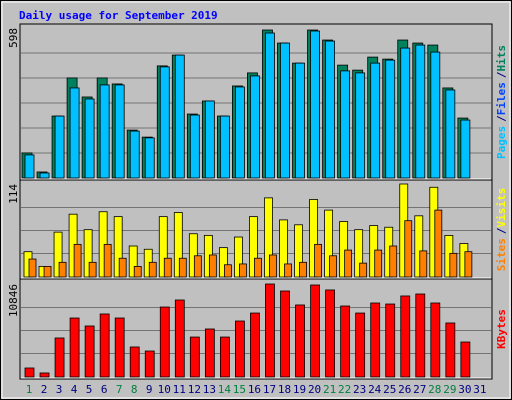 The image size is (512, 400). What do you see at coordinates (284, 389) in the screenshot?
I see `x-tick-label: 18` at bounding box center [284, 389].